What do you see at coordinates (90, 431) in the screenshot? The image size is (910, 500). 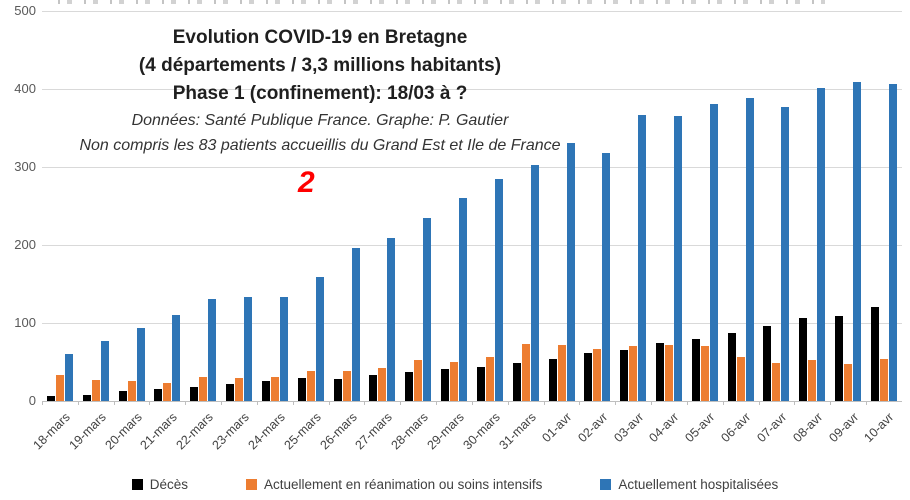 I see `x-axis-cell: 19-mars` at bounding box center [90, 431].